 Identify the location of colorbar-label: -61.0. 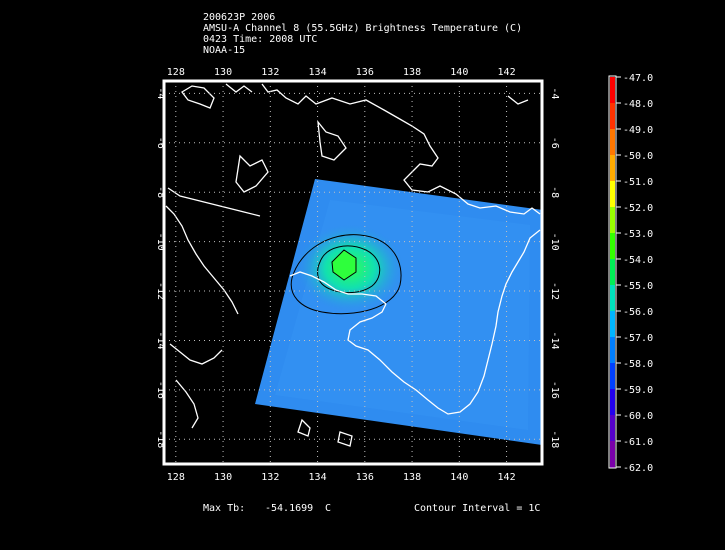
(638, 442).